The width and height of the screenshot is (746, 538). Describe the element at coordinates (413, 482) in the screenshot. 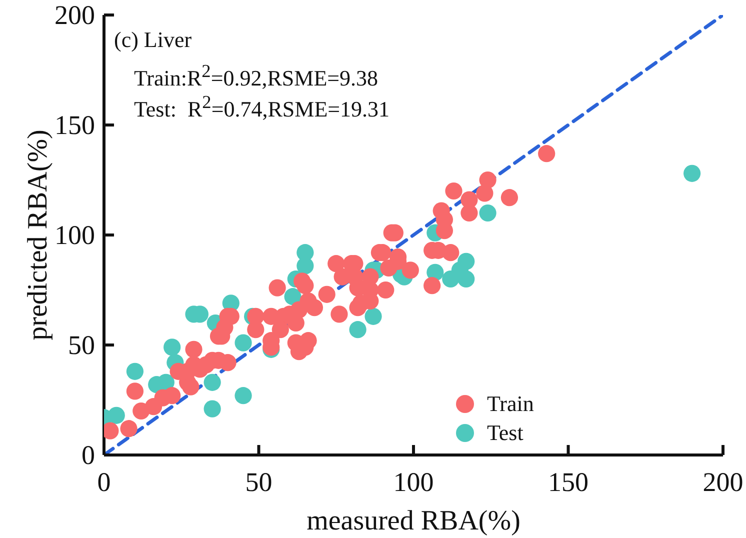

I see `x-tick-label: 100` at that location.